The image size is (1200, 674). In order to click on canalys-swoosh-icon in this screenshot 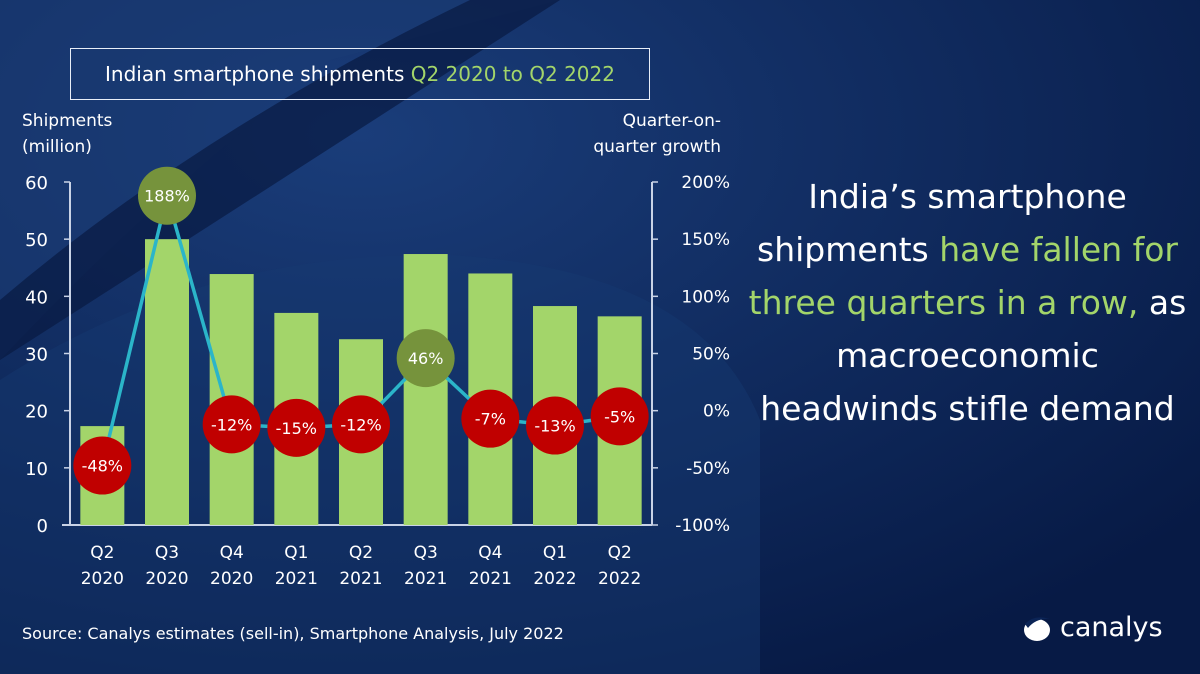, I will do `click(1037, 628)`.